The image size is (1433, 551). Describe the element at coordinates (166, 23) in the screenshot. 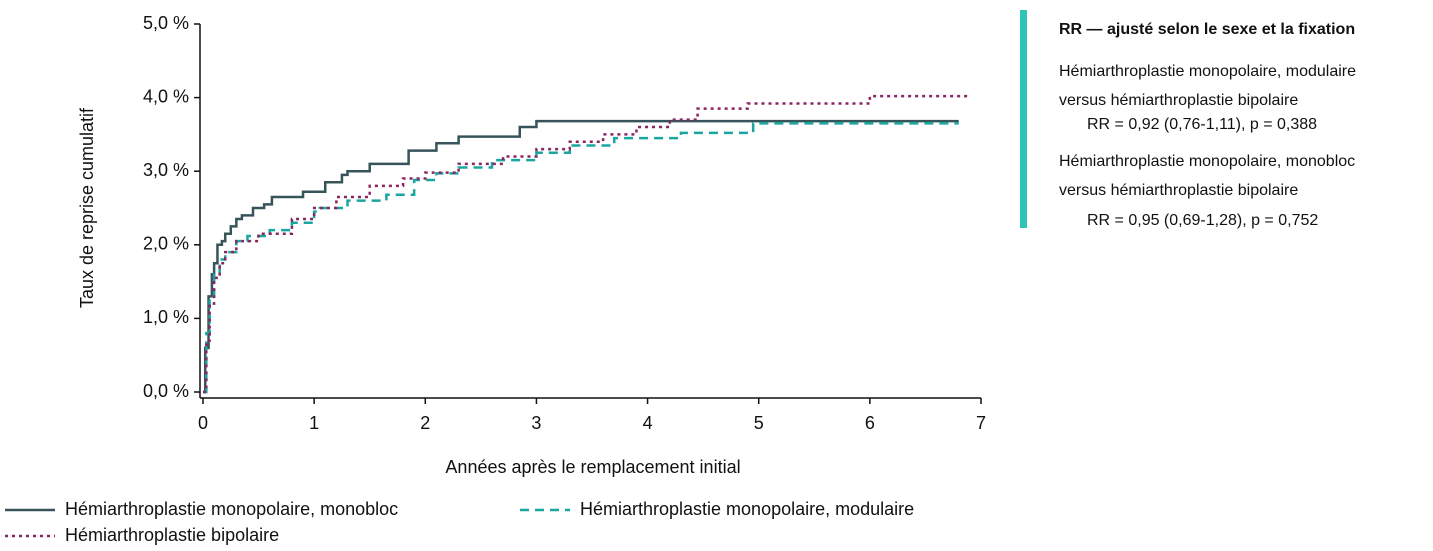

I see `y-tick-label: 5,0 %` at that location.